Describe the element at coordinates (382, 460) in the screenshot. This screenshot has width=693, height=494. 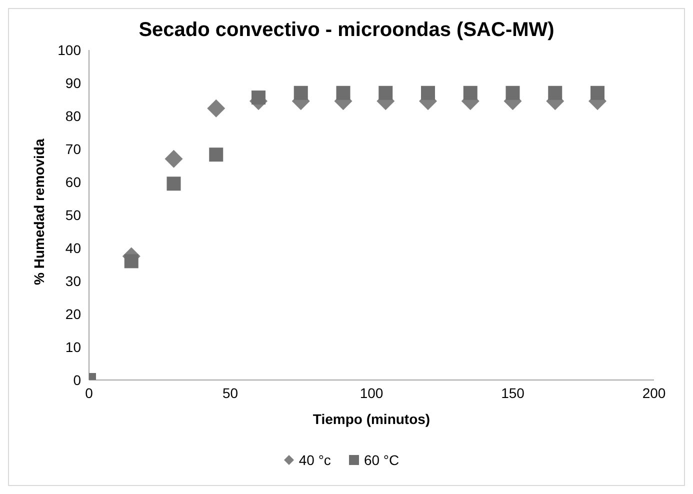
I see `legend-label: 60 °C` at that location.